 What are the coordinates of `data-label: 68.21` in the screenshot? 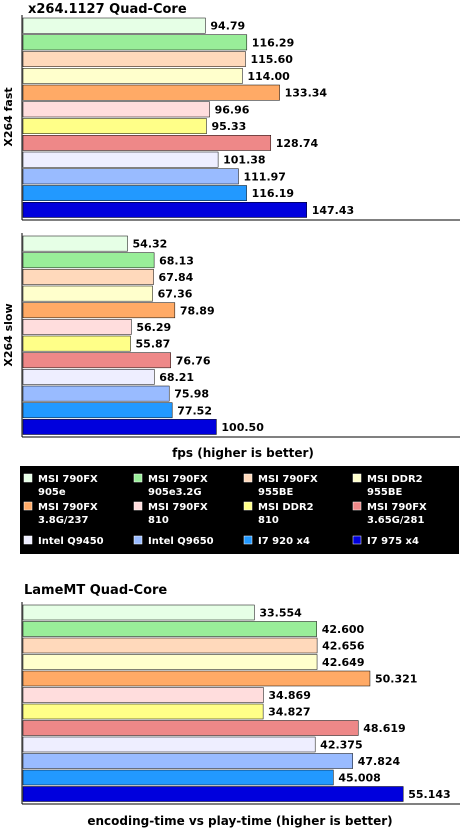 It's located at (176, 377).